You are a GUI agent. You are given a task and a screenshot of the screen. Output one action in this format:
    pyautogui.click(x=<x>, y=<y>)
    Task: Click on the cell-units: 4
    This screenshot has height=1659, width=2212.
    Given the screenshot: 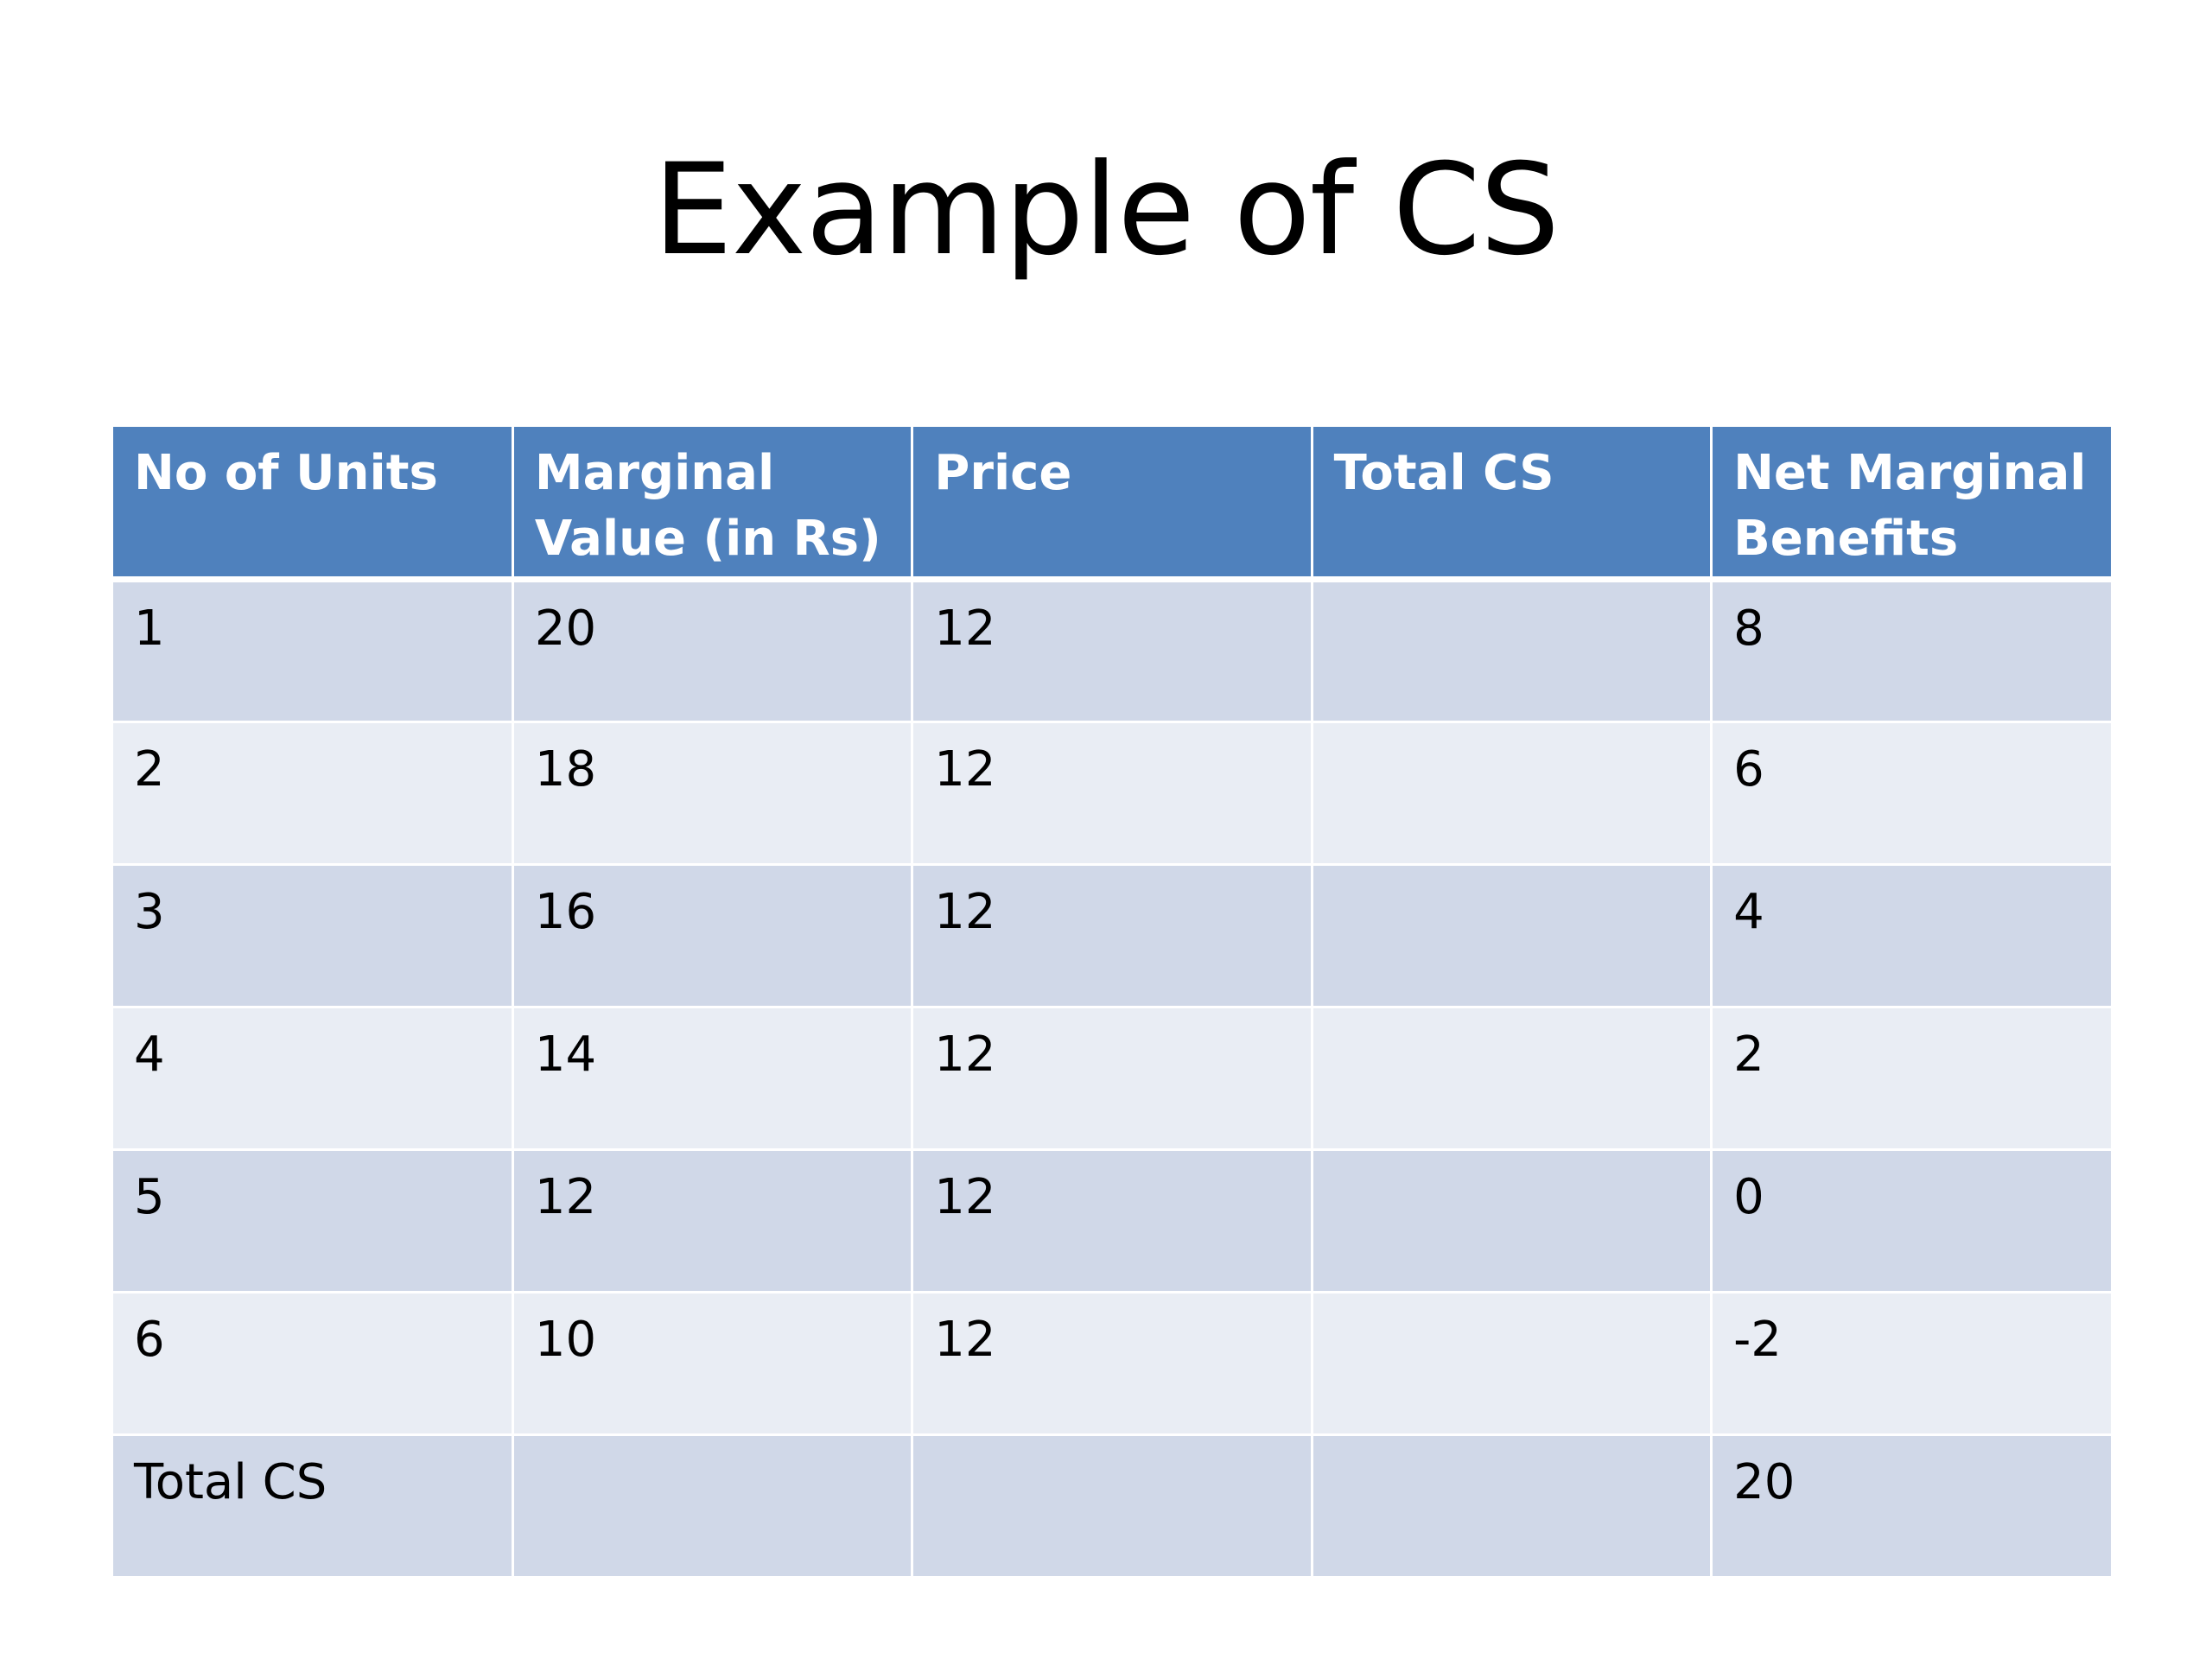 What is the action you would take?
    pyautogui.click(x=313, y=1079)
    